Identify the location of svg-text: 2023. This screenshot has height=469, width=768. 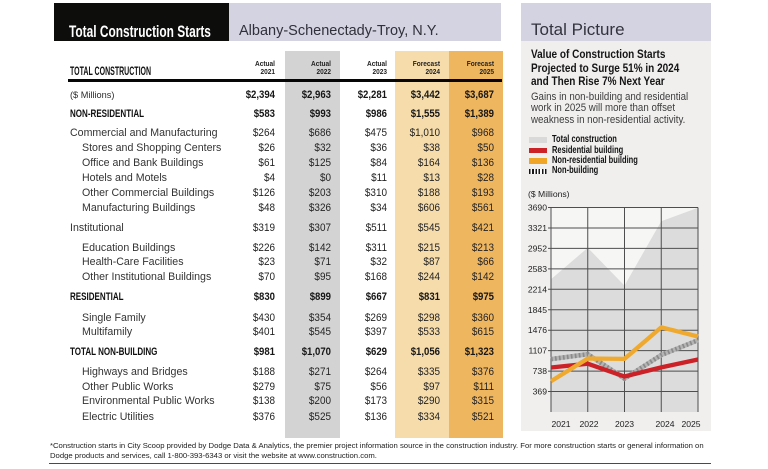
(624, 424).